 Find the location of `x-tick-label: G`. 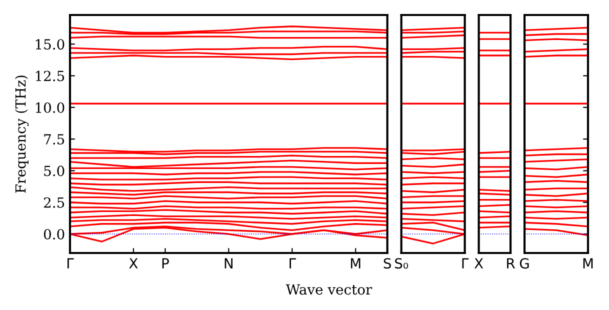

x-tick-label: G is located at coordinates (524, 263).